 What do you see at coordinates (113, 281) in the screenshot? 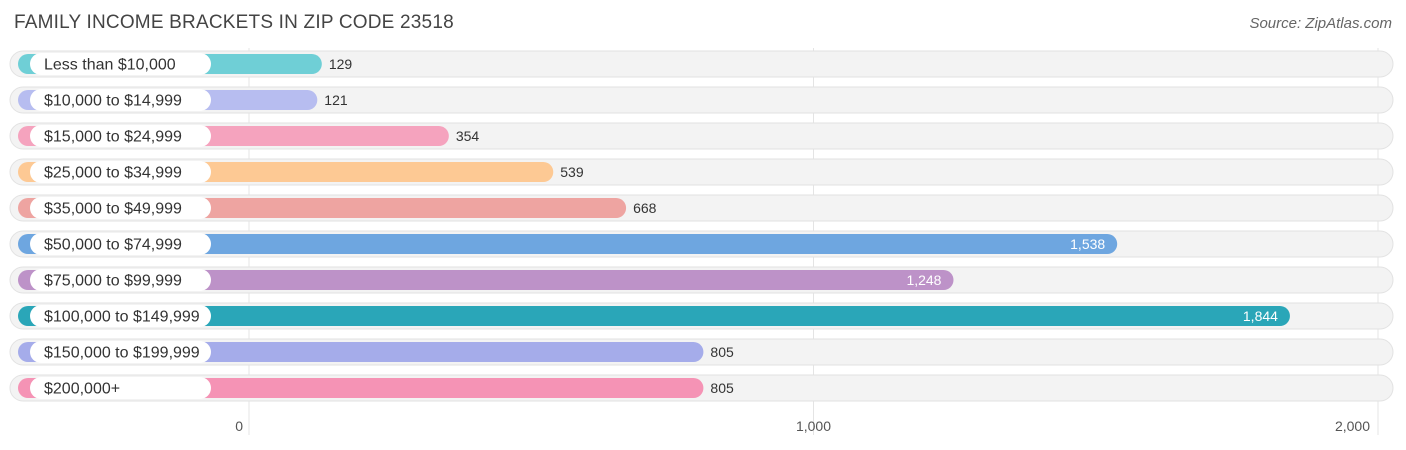
I see `category-label: $75,000 to $99,999` at bounding box center [113, 281].